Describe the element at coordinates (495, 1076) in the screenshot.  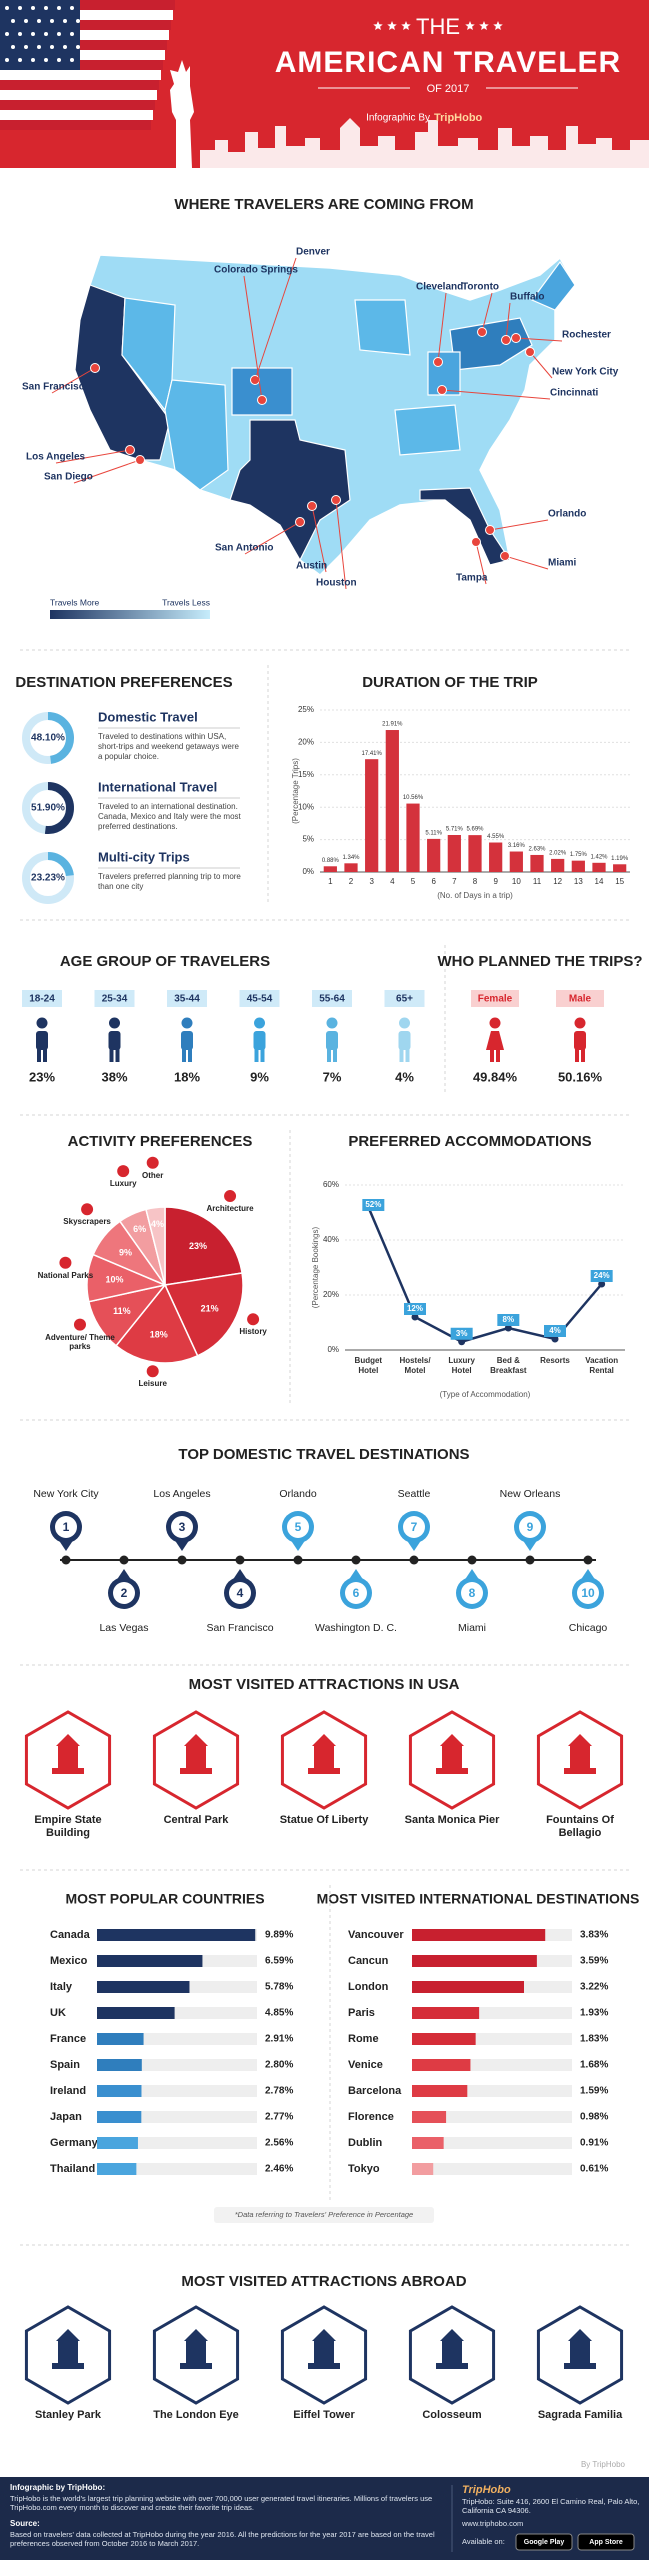
I see `planner-share: 49.84%` at that location.